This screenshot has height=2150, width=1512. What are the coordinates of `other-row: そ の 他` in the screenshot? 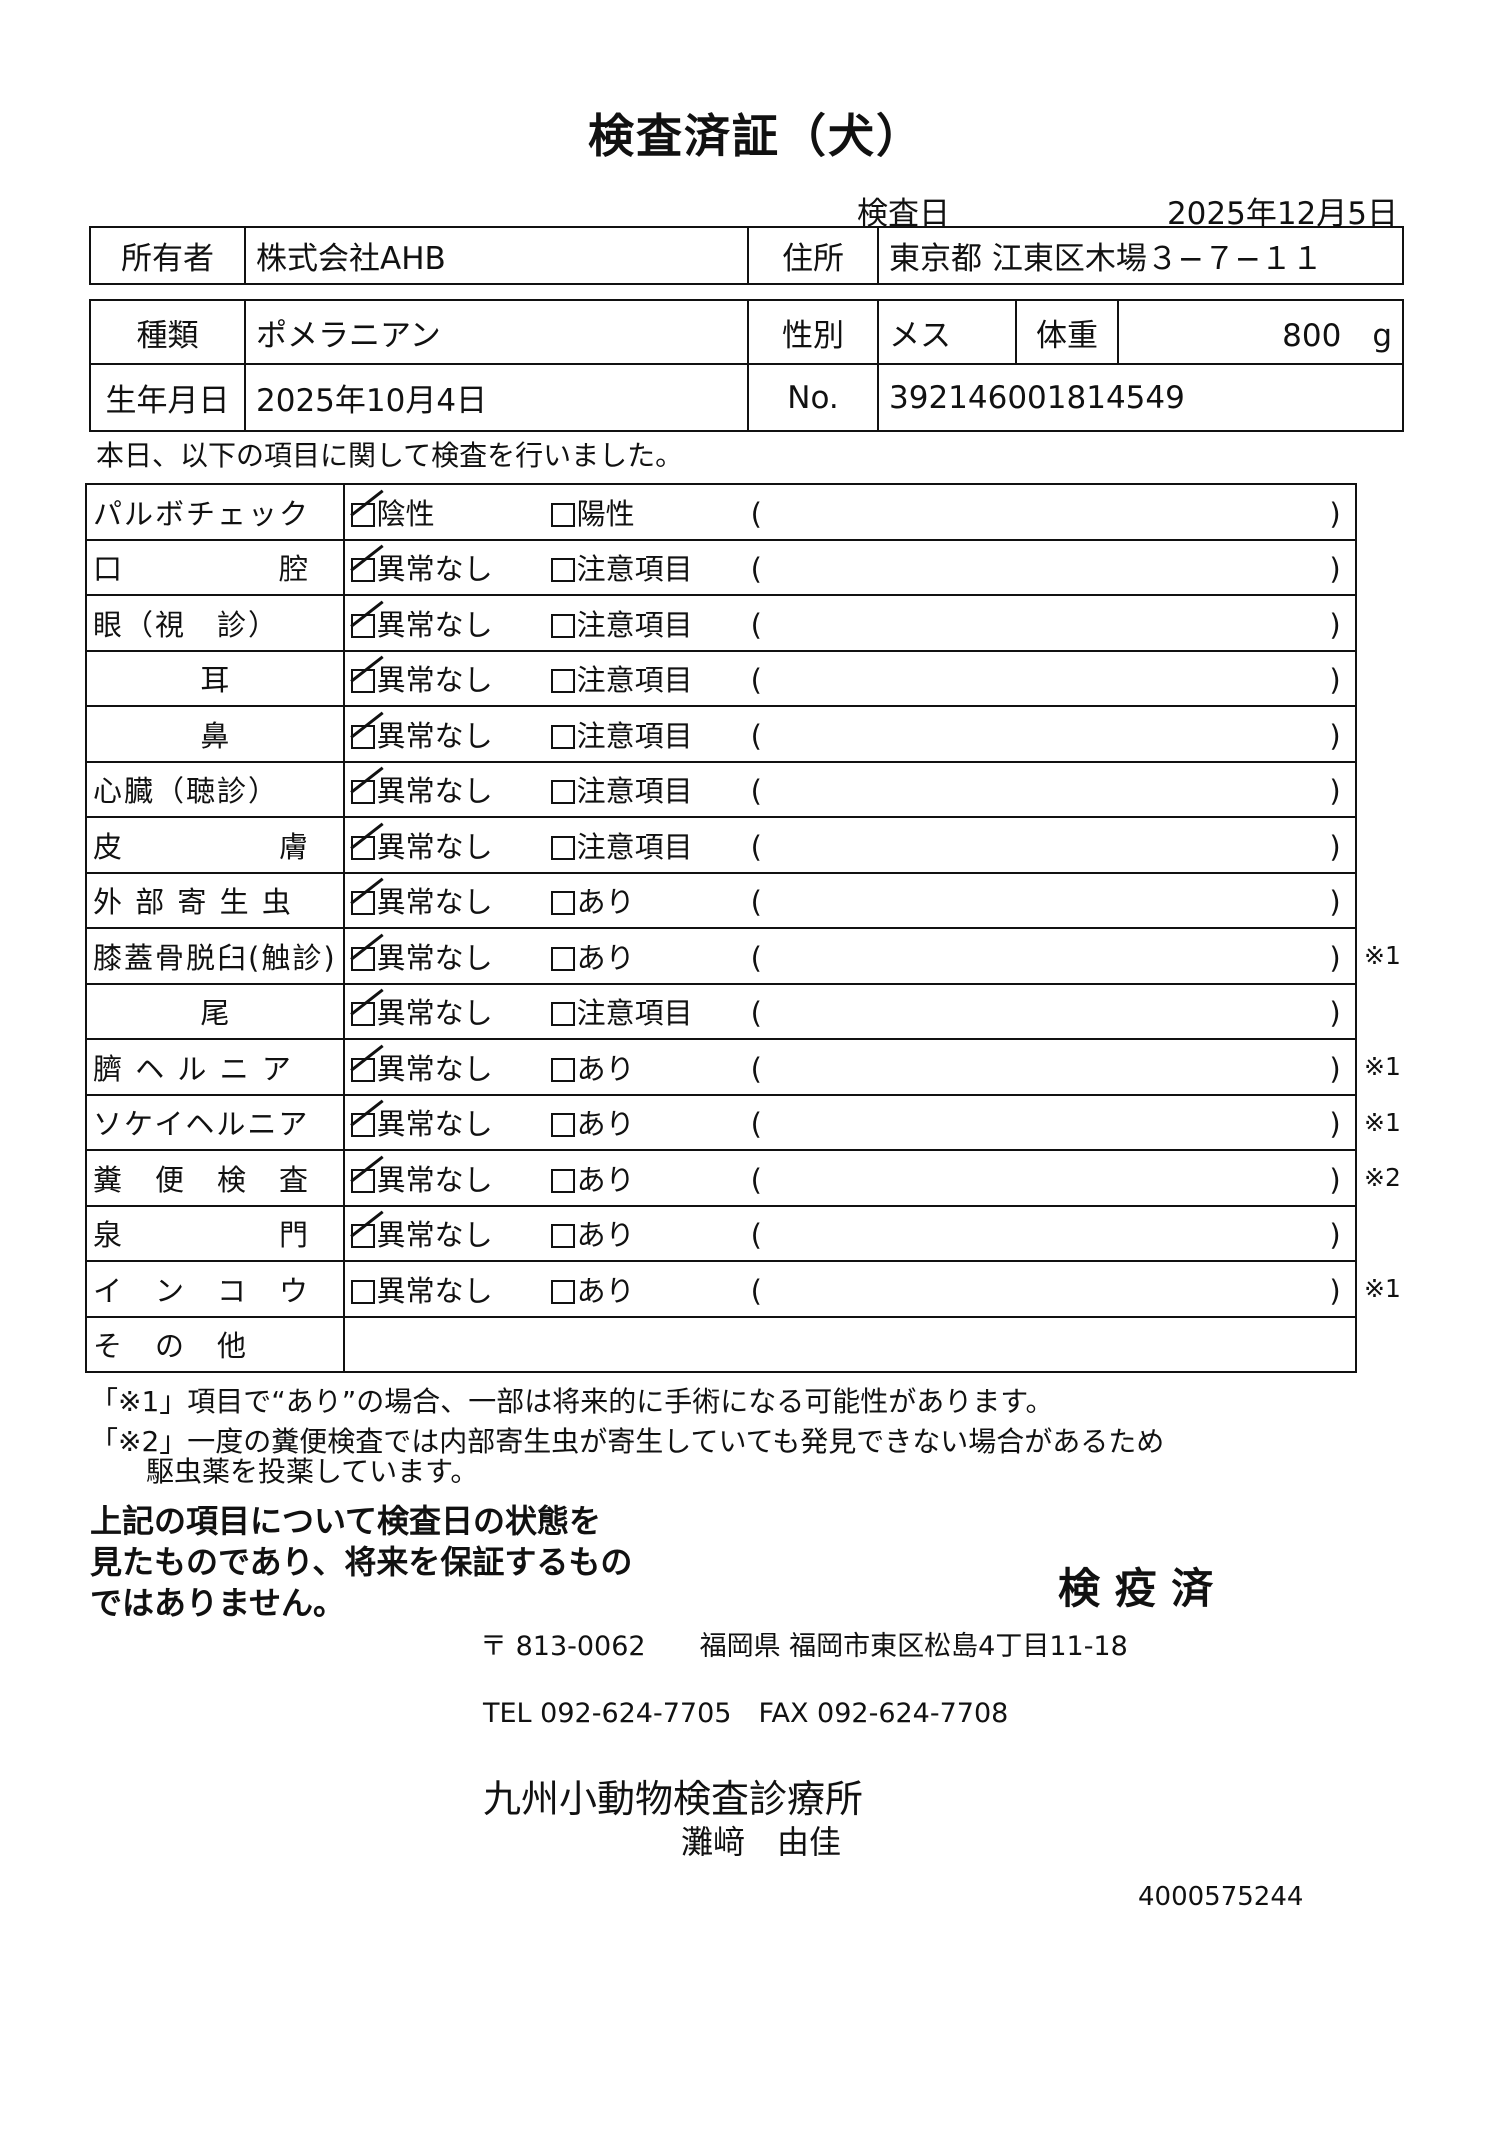 It's located at (721, 1344).